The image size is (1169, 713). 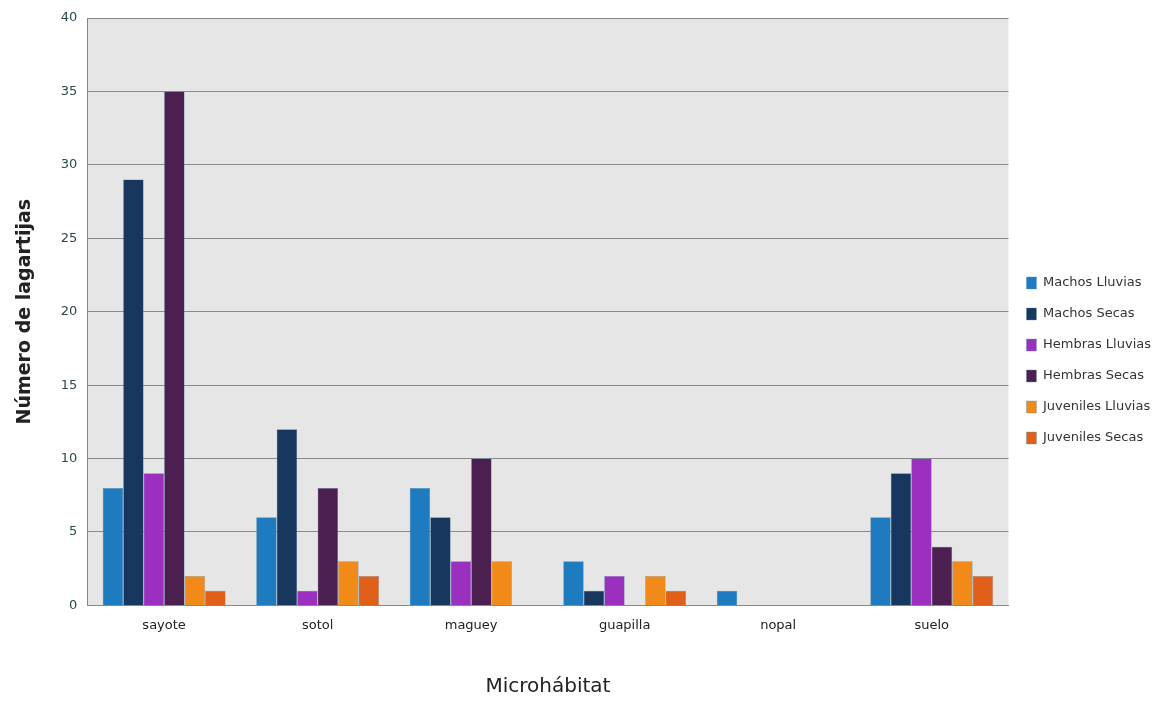 What do you see at coordinates (471, 624) in the screenshot?
I see `x-tick-label: maguey` at bounding box center [471, 624].